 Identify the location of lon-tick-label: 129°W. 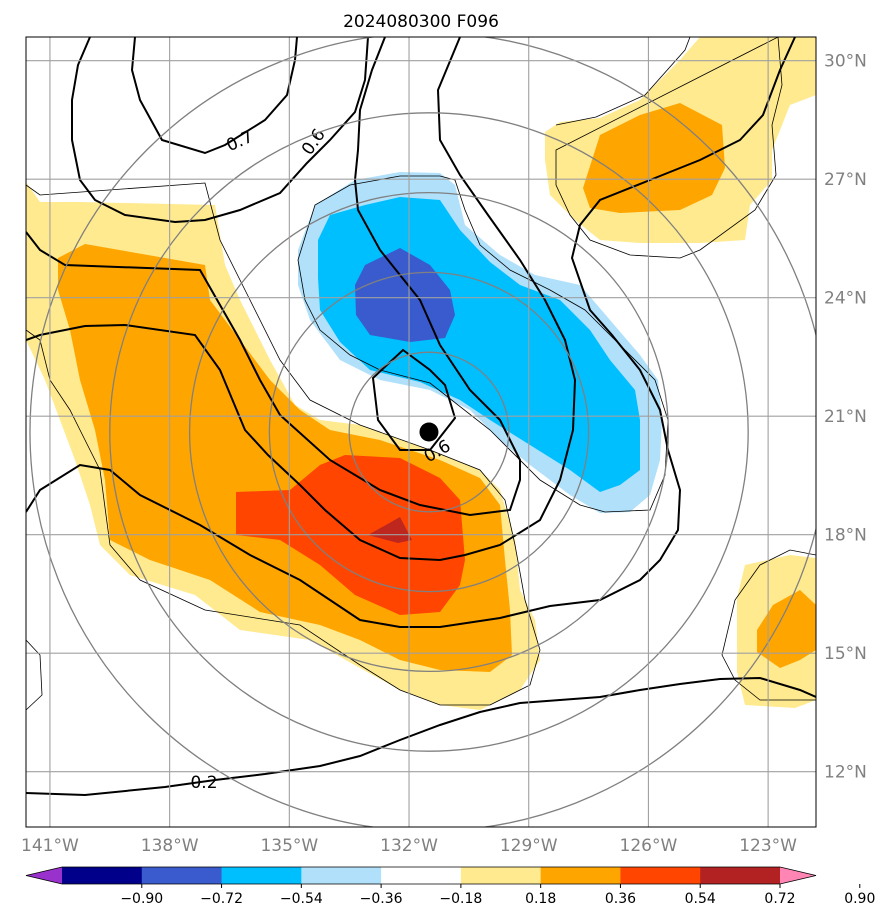
(529, 846).